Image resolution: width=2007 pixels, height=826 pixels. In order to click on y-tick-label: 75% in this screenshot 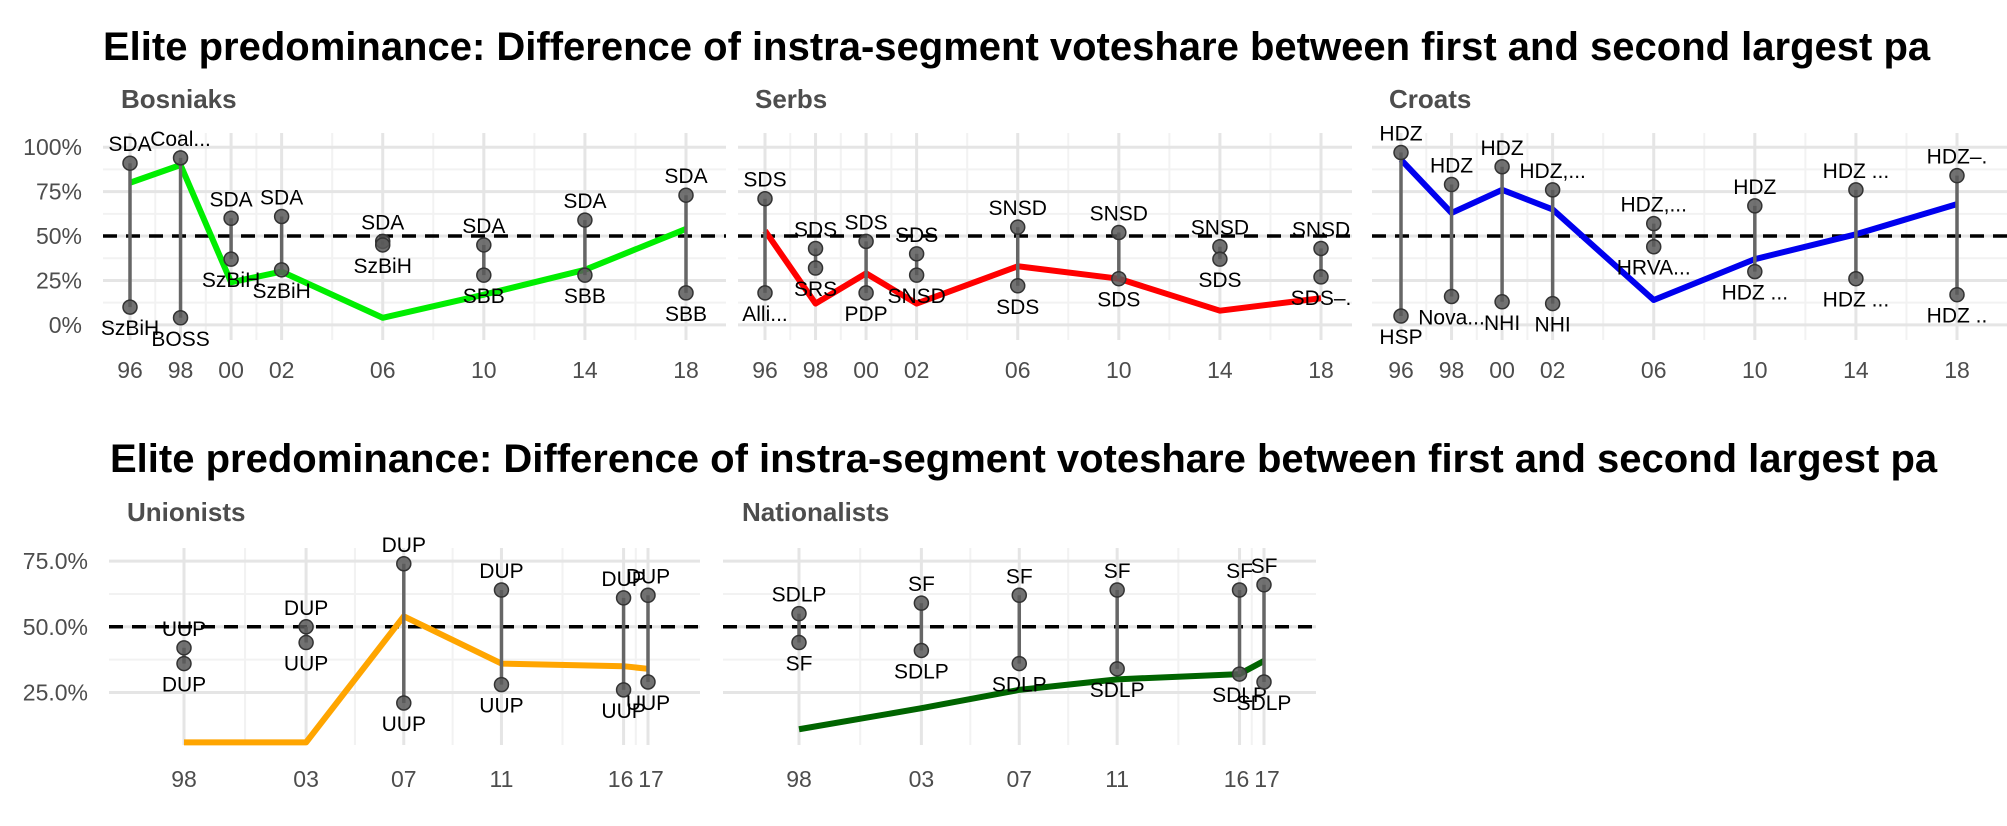, I will do `click(59, 192)`.